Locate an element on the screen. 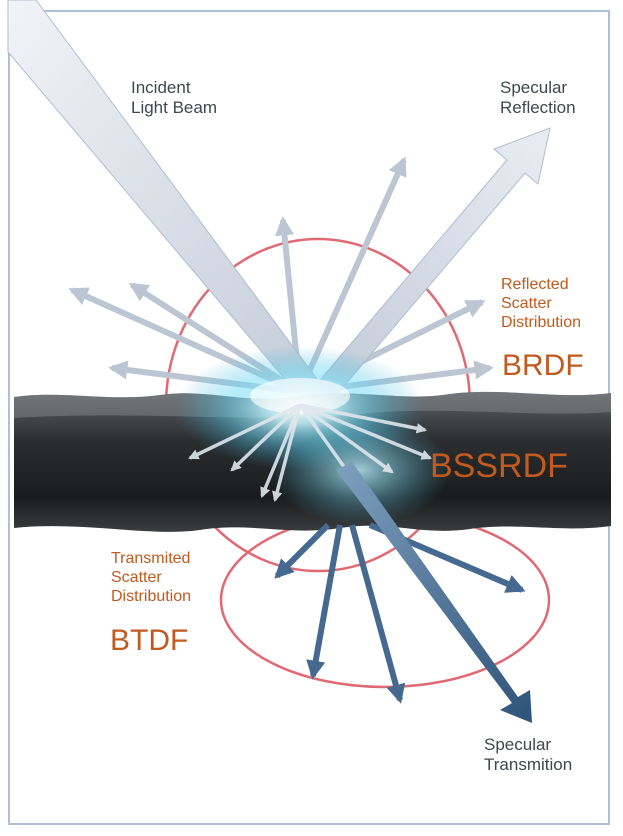  specular-transmission-arrow is located at coordinates (434, 592).